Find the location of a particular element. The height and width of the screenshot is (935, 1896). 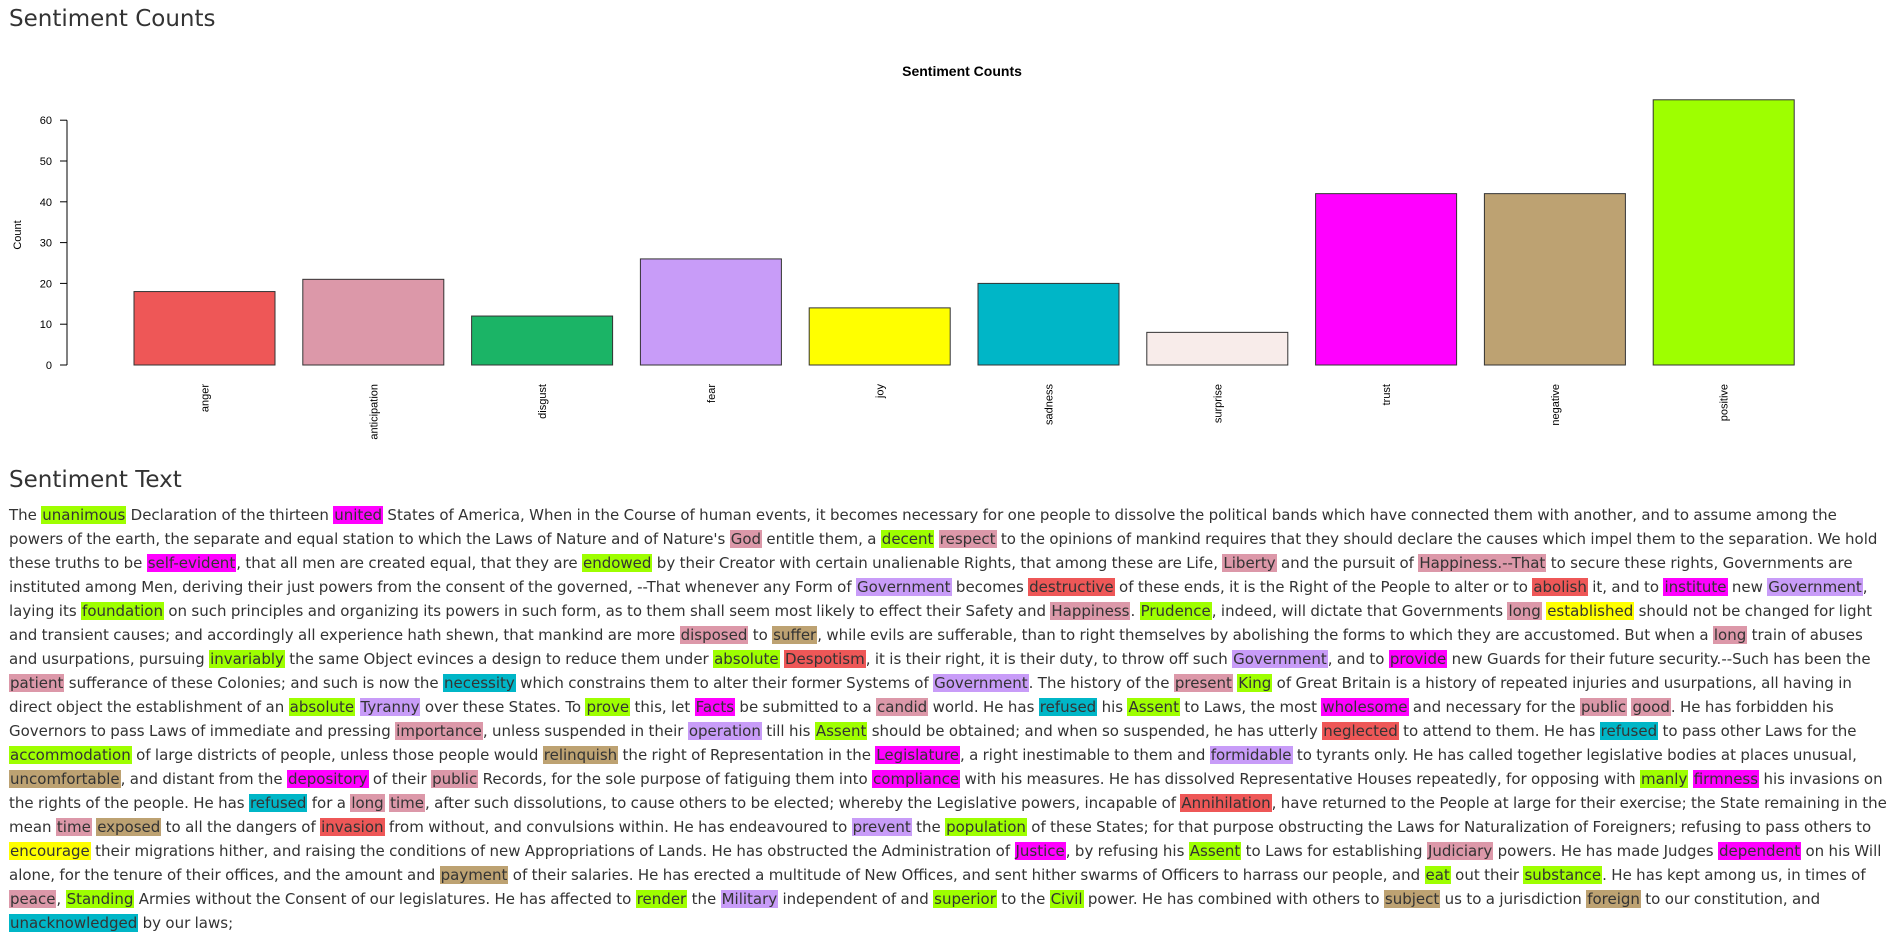

y-tick-label: 30 is located at coordinates (46, 244).